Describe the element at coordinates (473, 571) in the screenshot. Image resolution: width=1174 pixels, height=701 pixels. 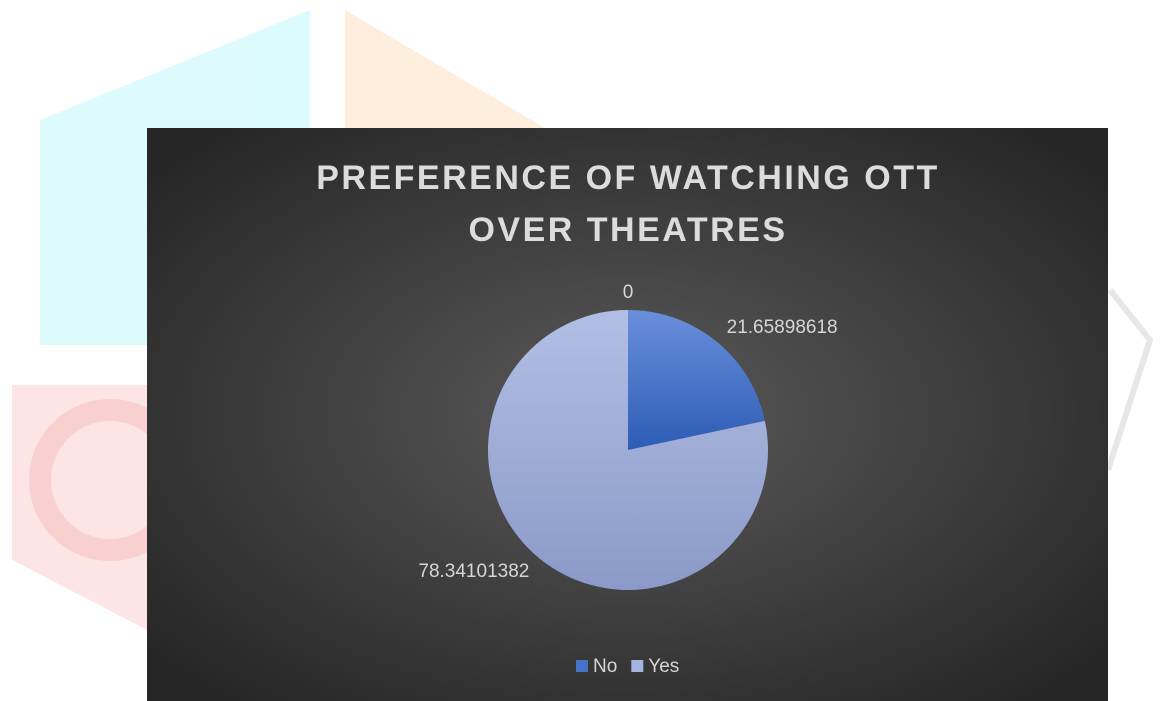
I see `data-label: 78.34101382` at that location.